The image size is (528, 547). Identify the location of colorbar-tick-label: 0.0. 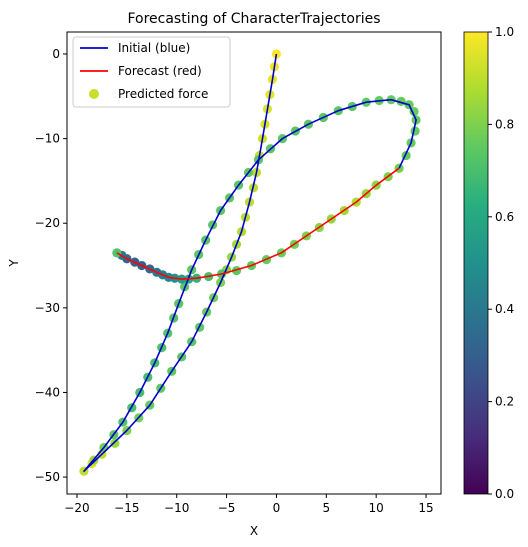
(504, 494).